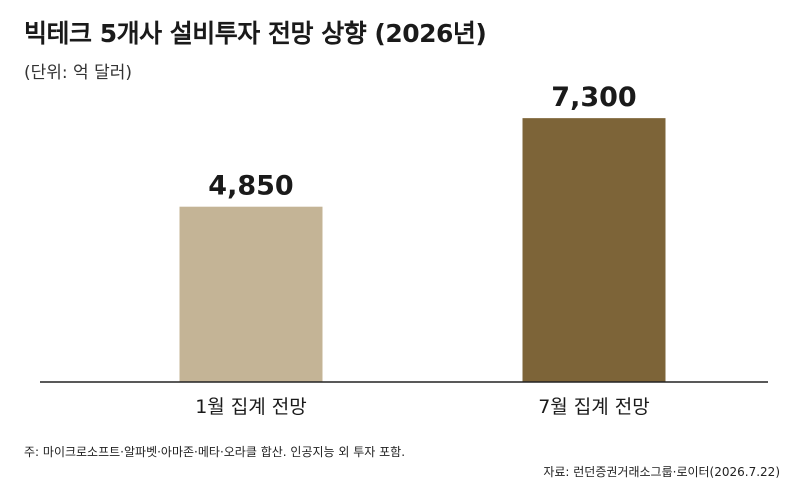  I want to click on value-label-1: 4,850, so click(250, 186).